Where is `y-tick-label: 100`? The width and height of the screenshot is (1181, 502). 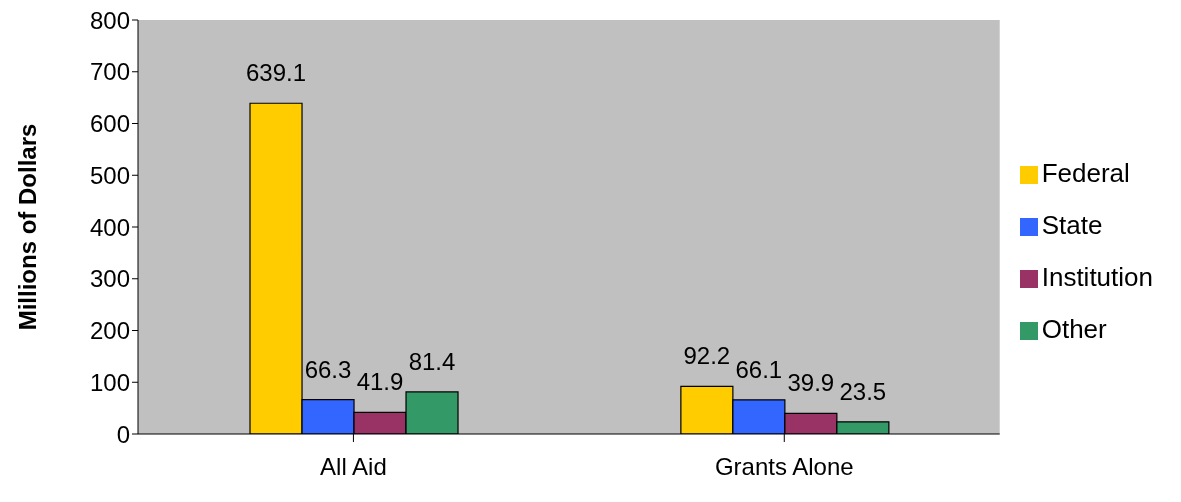
y-tick-label: 100 is located at coordinates (109, 382).